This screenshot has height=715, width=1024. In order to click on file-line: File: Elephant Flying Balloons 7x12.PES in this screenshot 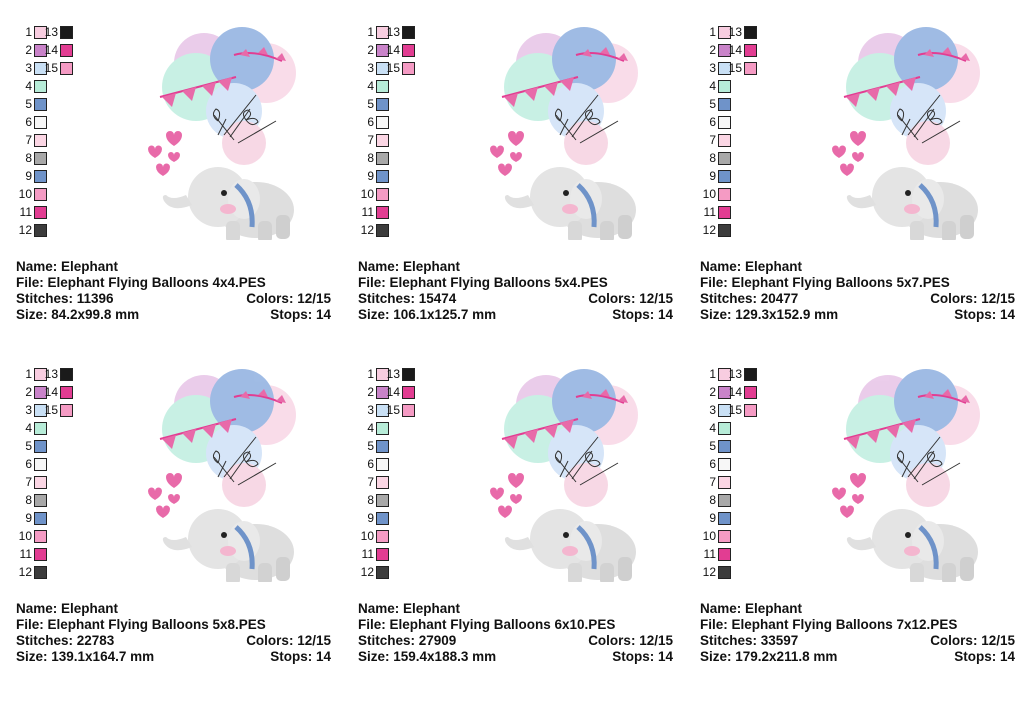, I will do `click(829, 624)`.